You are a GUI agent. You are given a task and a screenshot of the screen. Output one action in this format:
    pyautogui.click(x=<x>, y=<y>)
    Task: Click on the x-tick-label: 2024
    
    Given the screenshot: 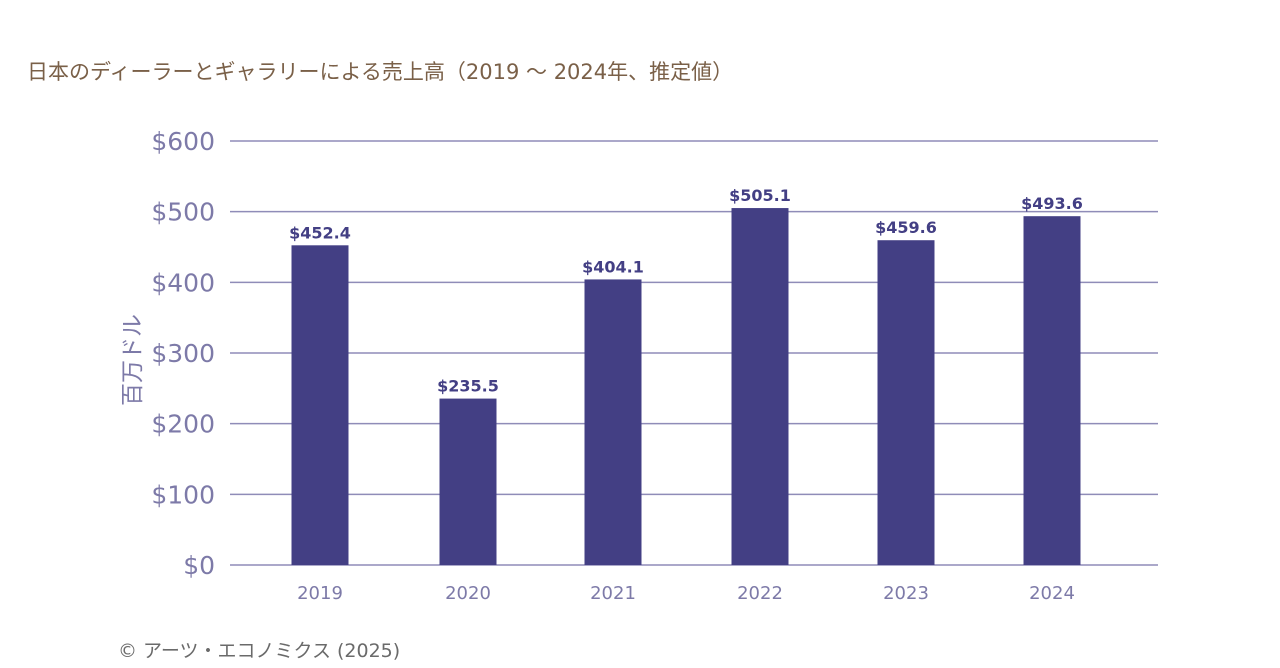 What is the action you would take?
    pyautogui.click(x=1052, y=593)
    